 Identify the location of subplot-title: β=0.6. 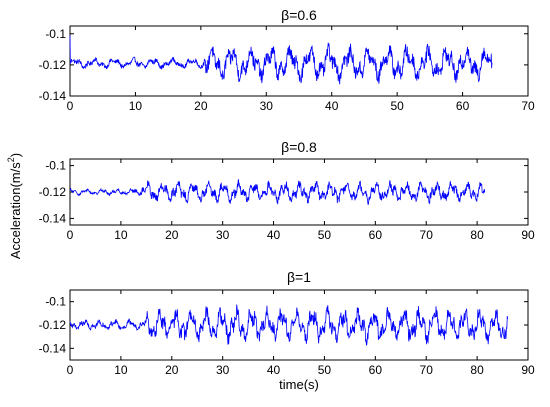
(299, 15).